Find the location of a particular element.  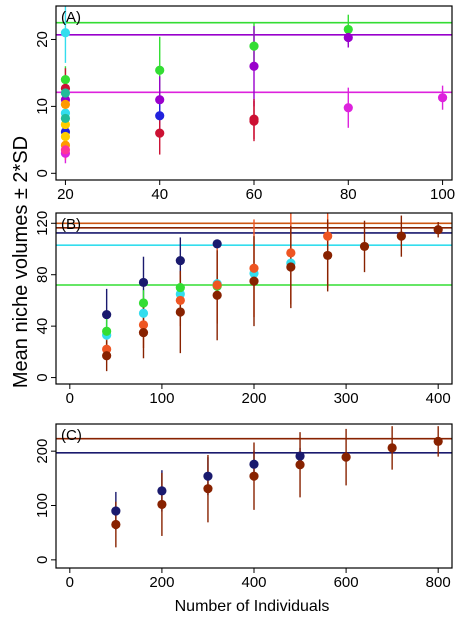

panel-3-x-tick-label: 800 is located at coordinates (438, 582).